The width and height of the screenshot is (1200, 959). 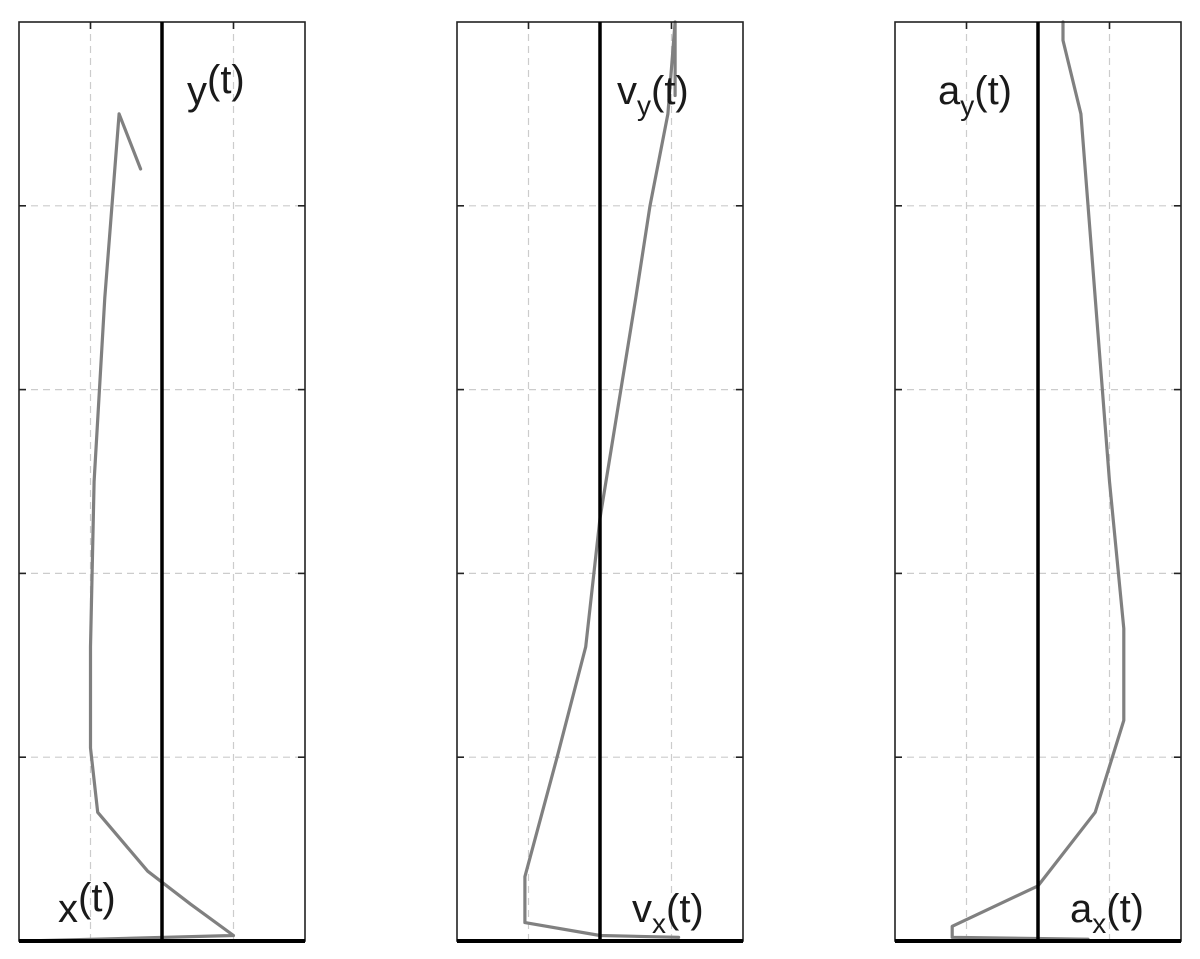 What do you see at coordinates (1107, 913) in the screenshot?
I see `x-axis-label: ax(t)` at bounding box center [1107, 913].